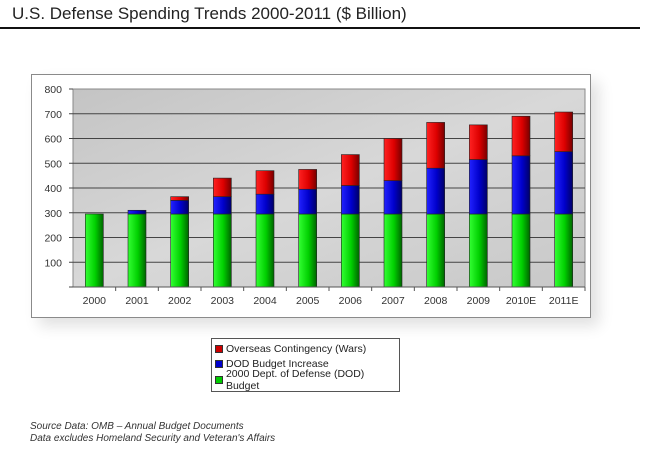 The height and width of the screenshot is (456, 652). I want to click on legend-label: DOD Budget Increase, so click(277, 364).